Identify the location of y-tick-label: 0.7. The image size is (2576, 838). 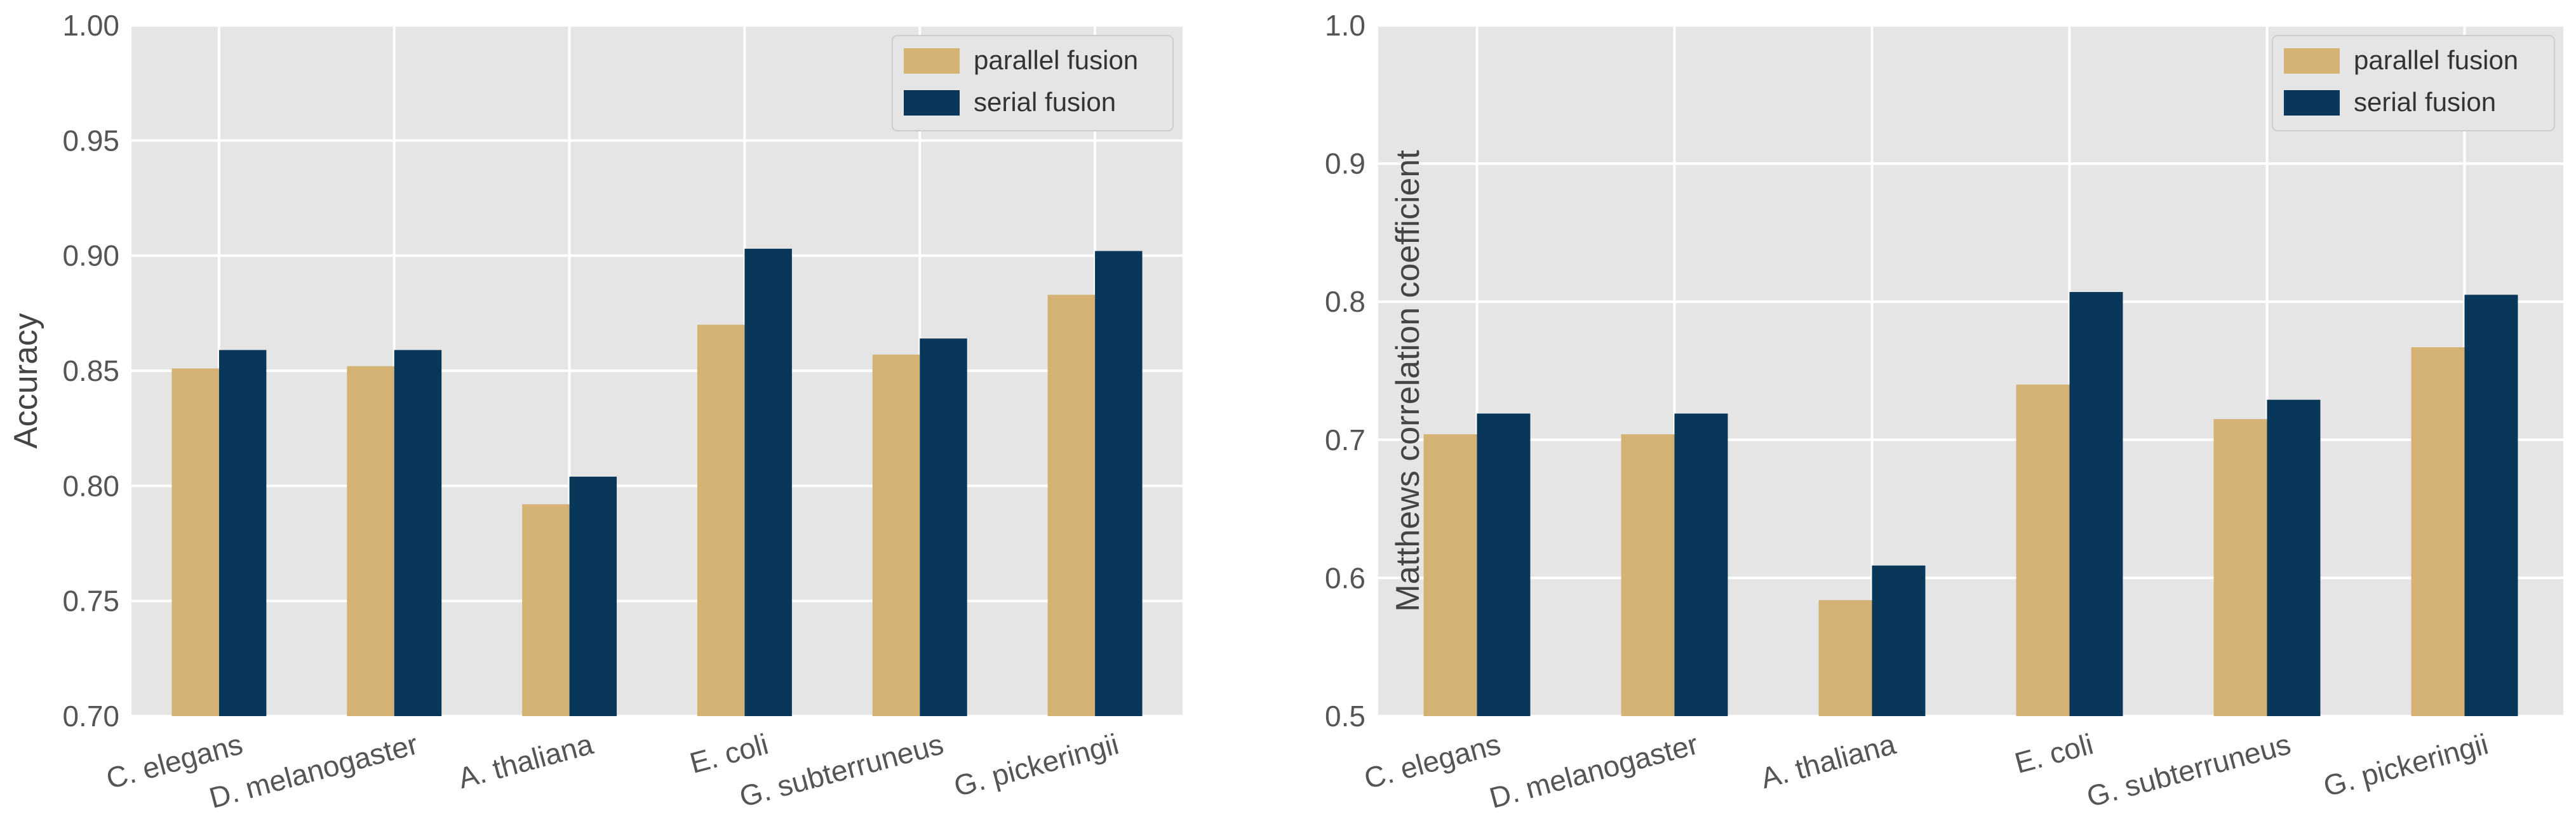
(1345, 439).